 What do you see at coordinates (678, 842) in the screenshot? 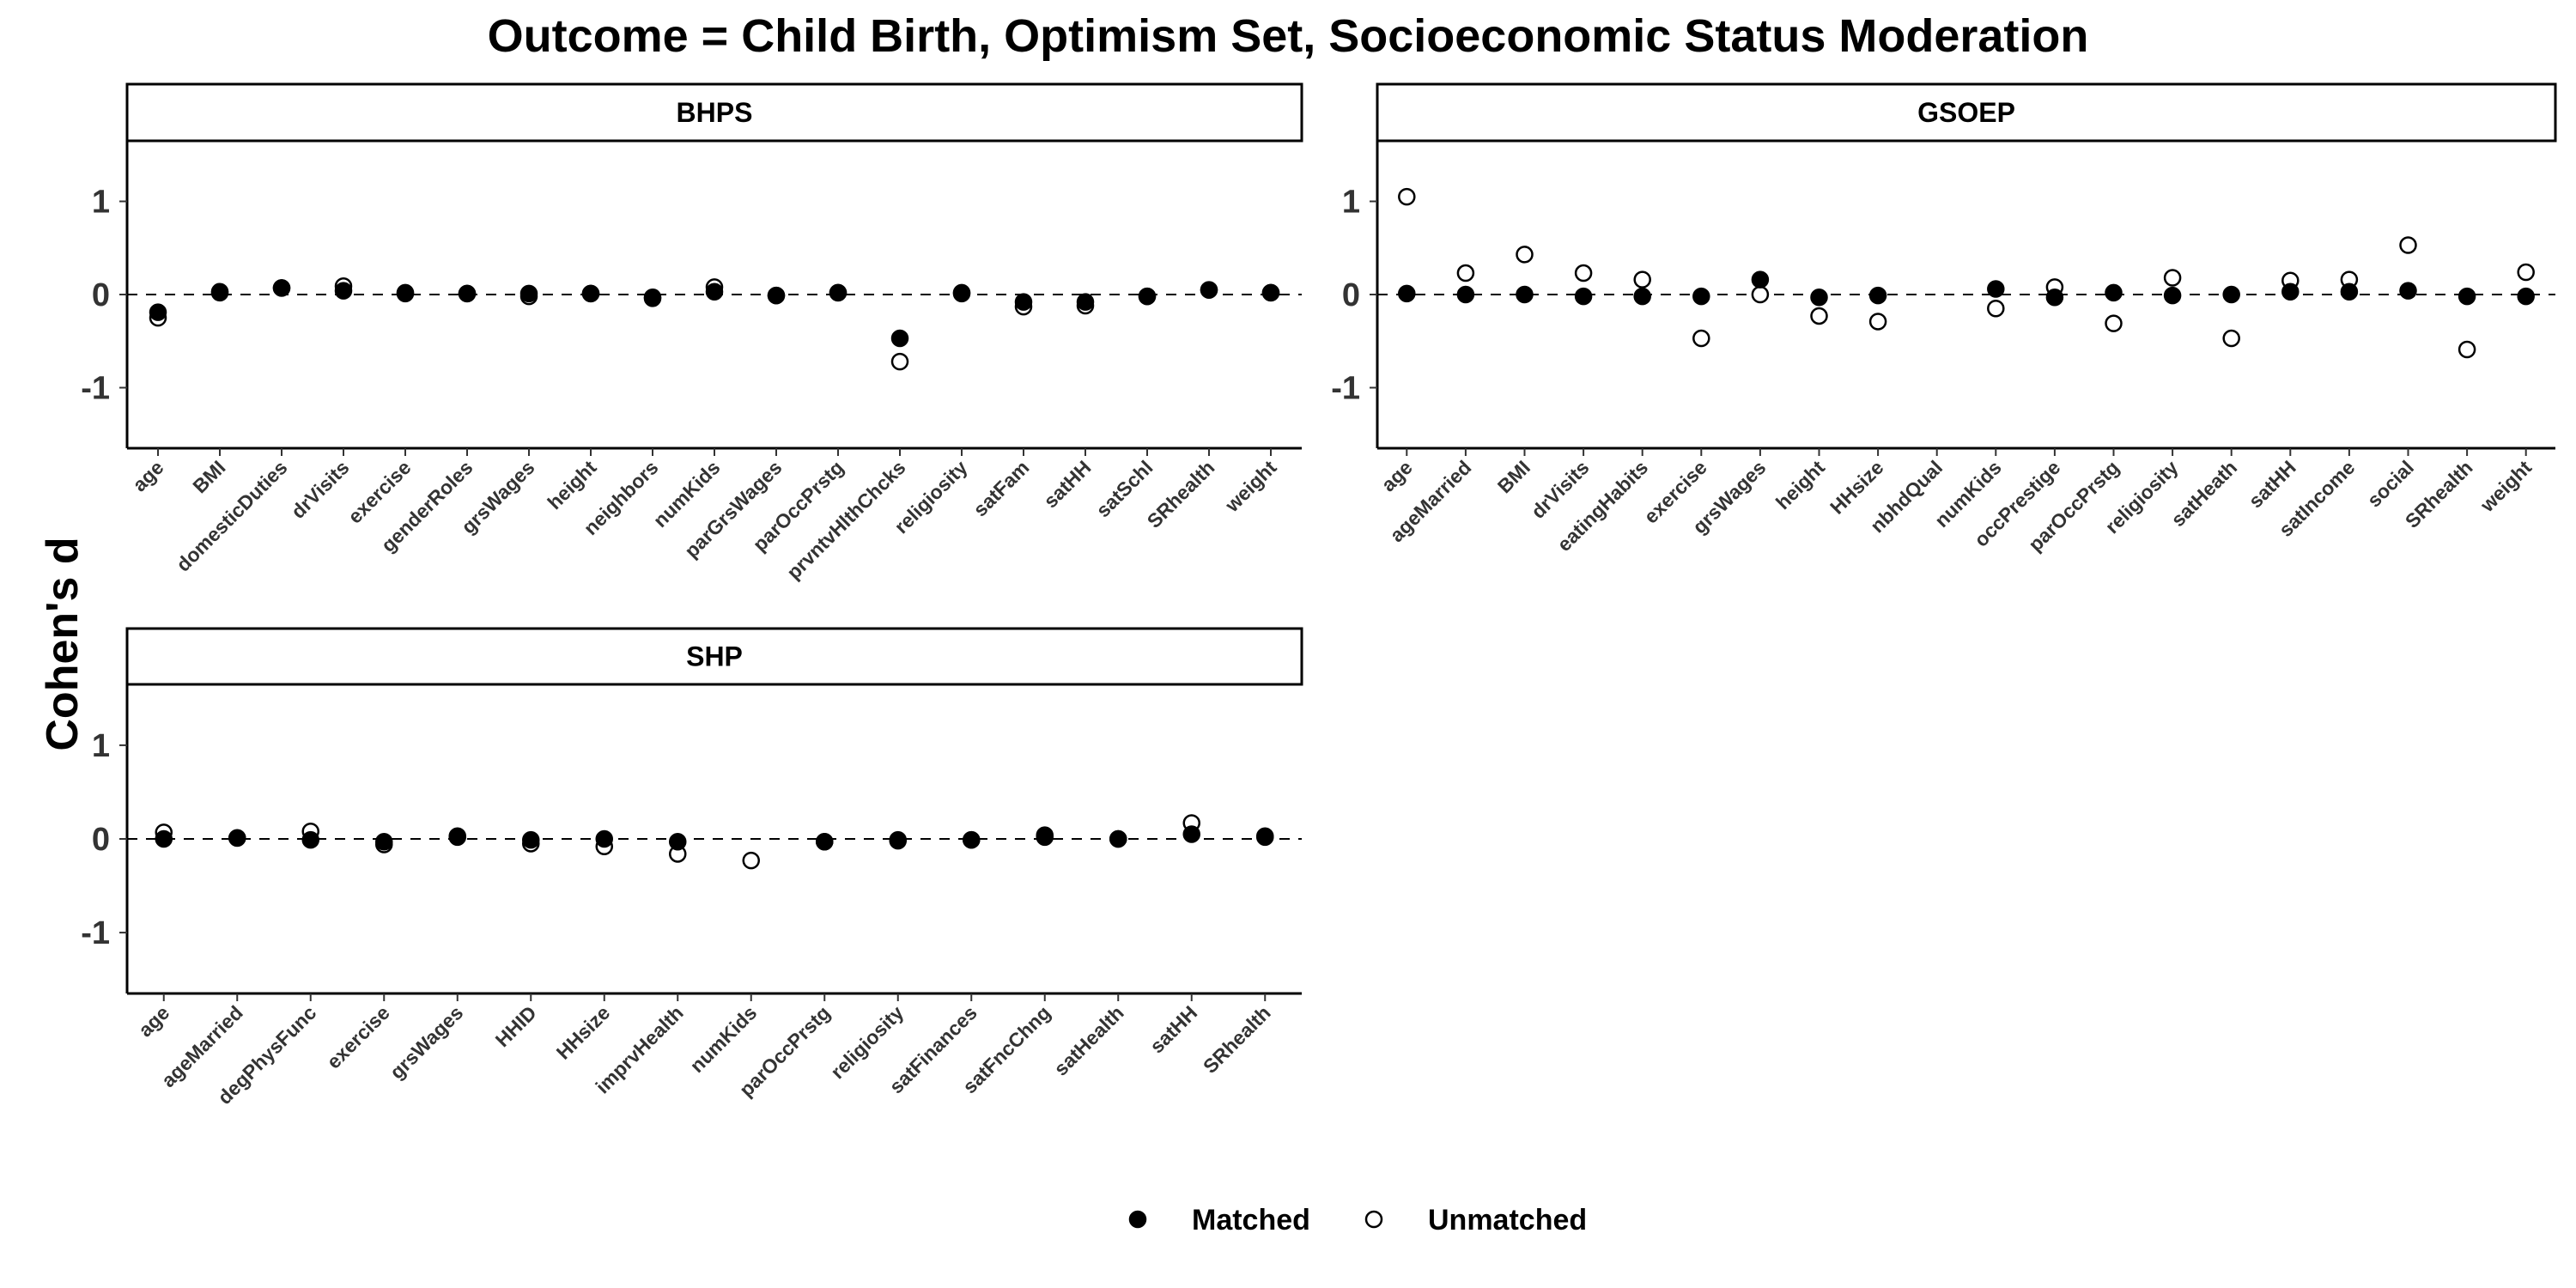
I see `matched-point-imprvHealth` at bounding box center [678, 842].